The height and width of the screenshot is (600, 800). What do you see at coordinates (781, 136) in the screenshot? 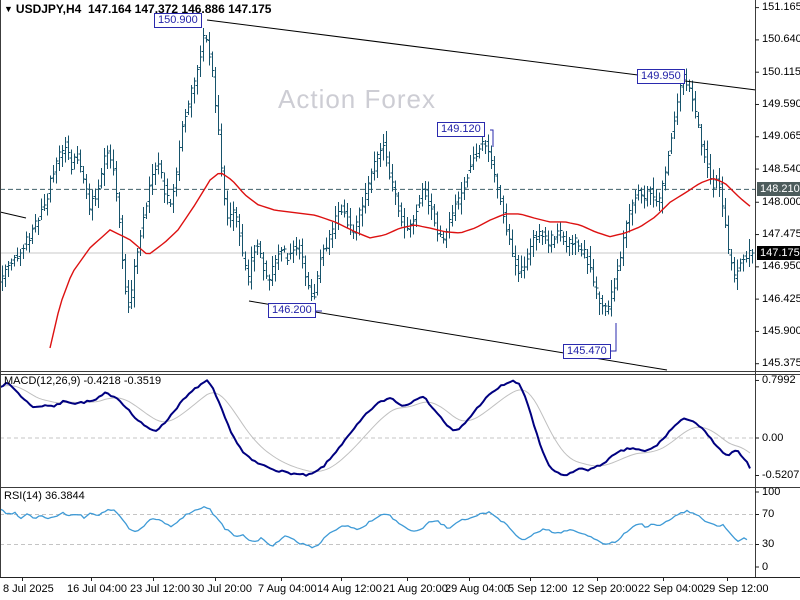
I see `price-axis-label: 149.065` at bounding box center [781, 136].